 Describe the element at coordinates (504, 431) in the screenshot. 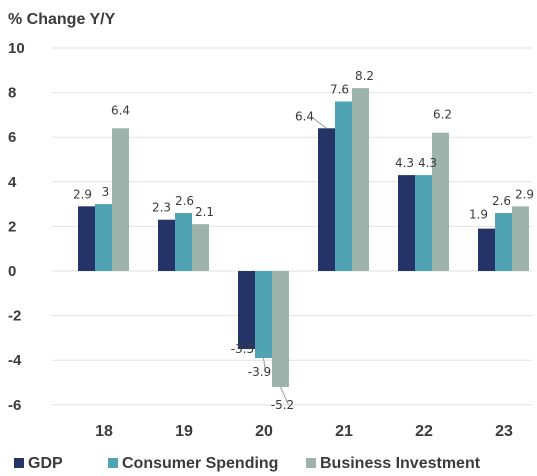

I see `x-tick-label: 23` at that location.